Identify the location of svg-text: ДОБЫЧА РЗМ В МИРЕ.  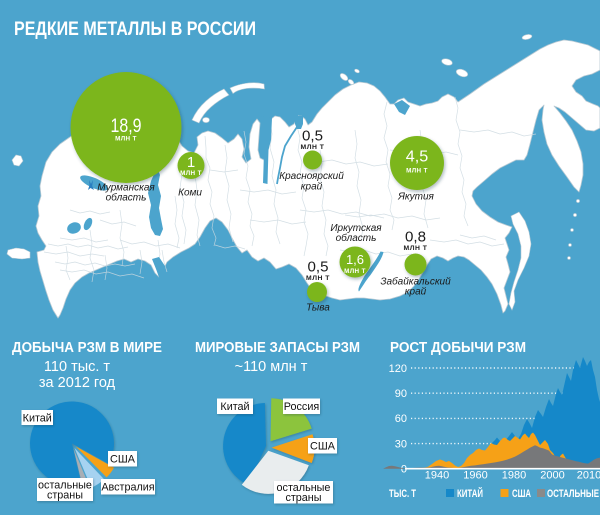
(87, 348).